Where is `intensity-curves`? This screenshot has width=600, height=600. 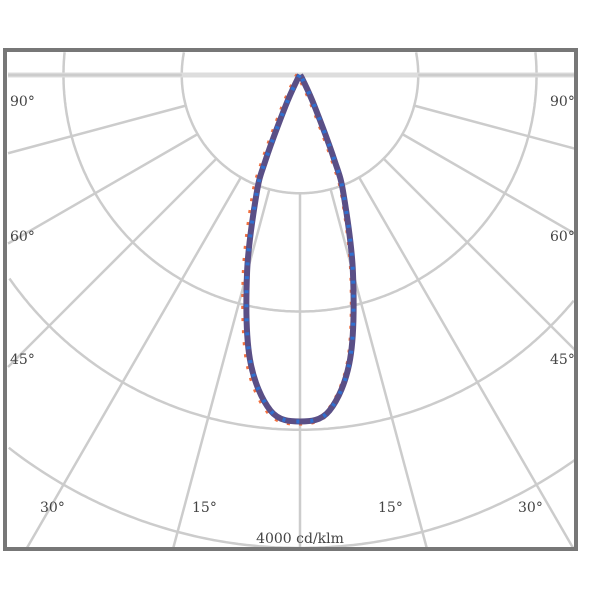 intensity-curves is located at coordinates (299, 249).